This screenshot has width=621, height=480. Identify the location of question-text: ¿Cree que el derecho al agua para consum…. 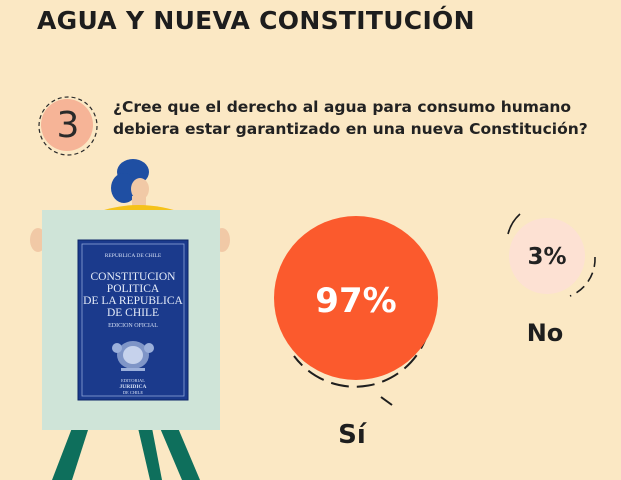
(358, 118).